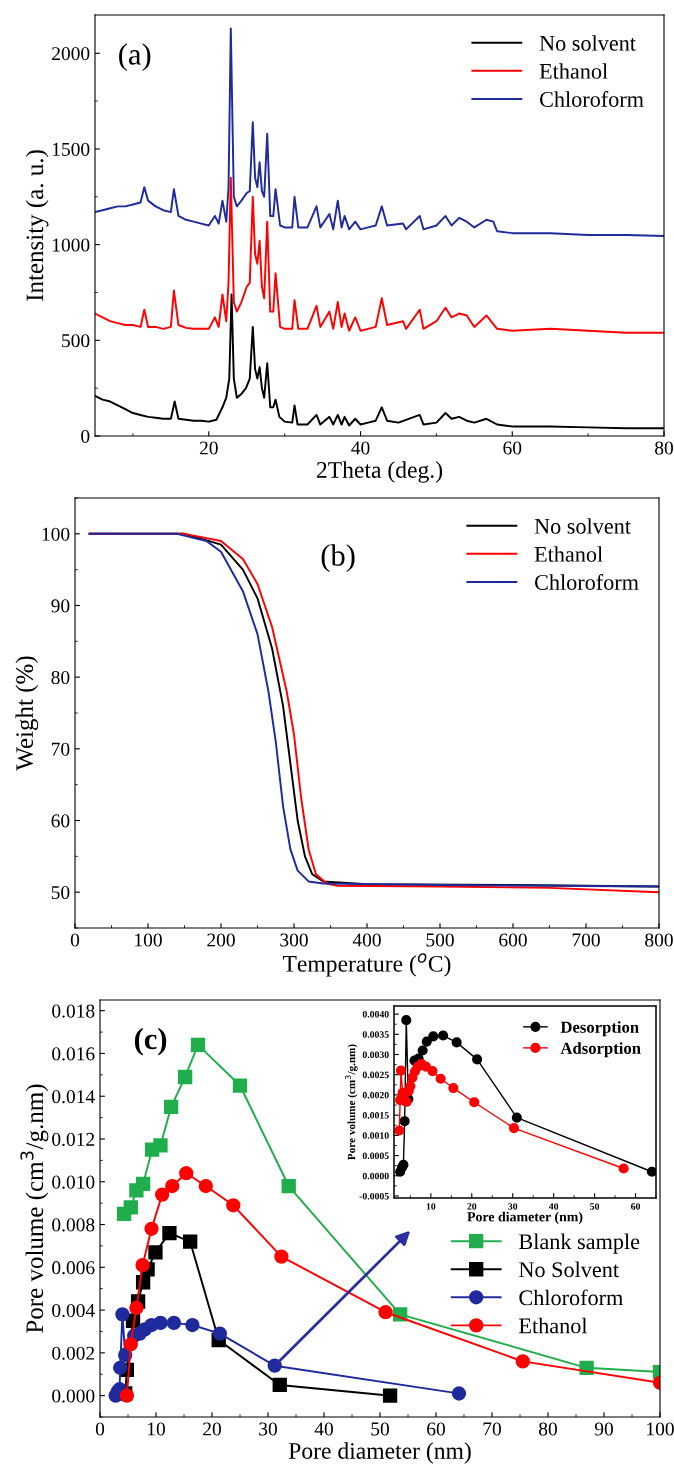 The height and width of the screenshot is (1470, 674). Describe the element at coordinates (599, 1029) in the screenshot. I see `legend-label: Desorption` at that location.